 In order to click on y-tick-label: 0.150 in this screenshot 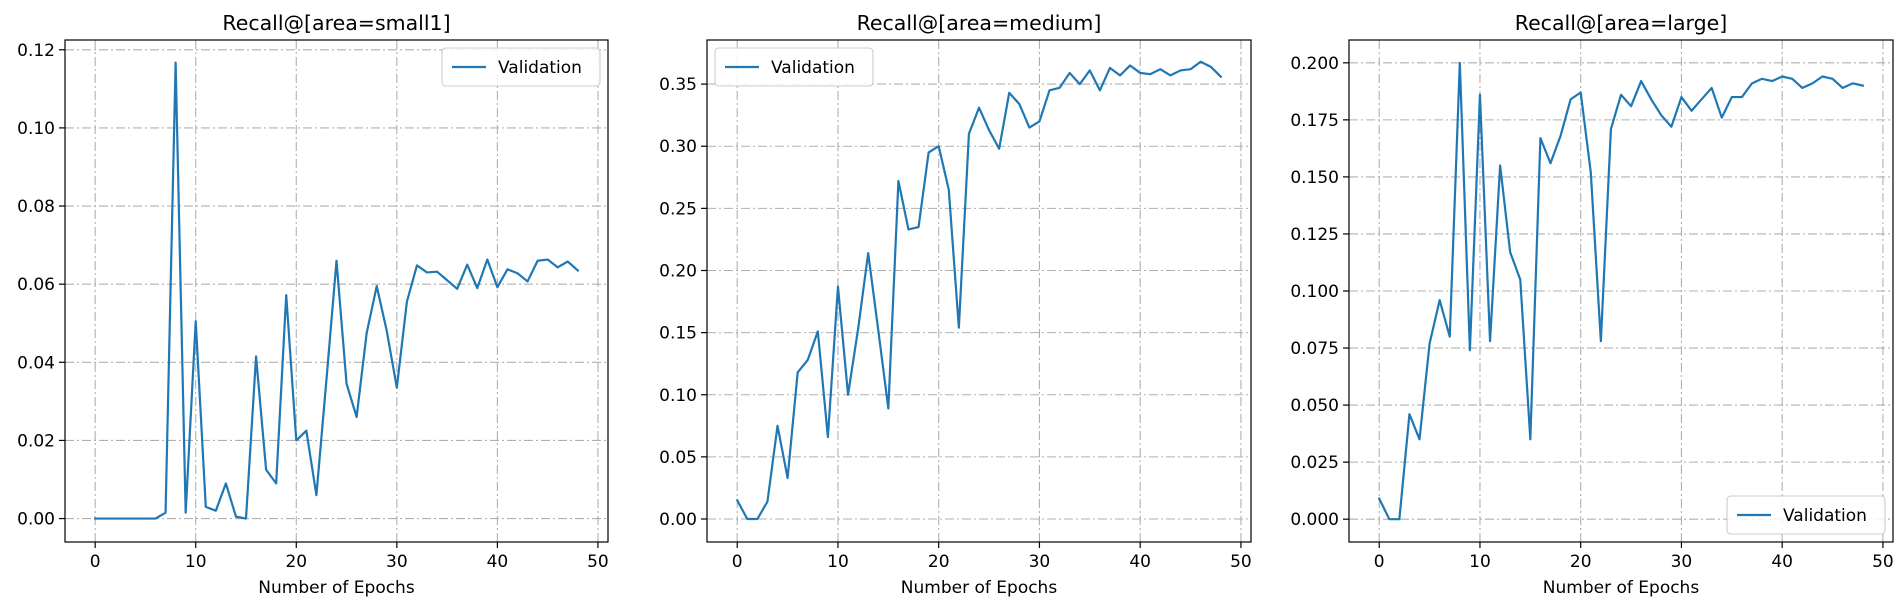, I will do `click(1314, 178)`.